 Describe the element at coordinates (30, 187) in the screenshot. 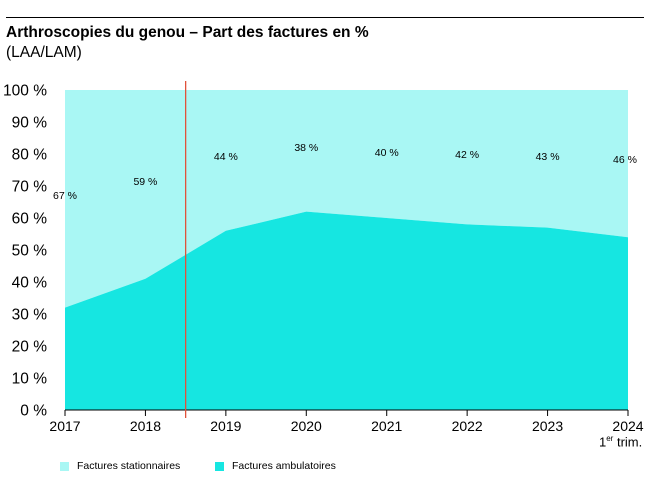

I see `y-tick-label: 70 %` at that location.